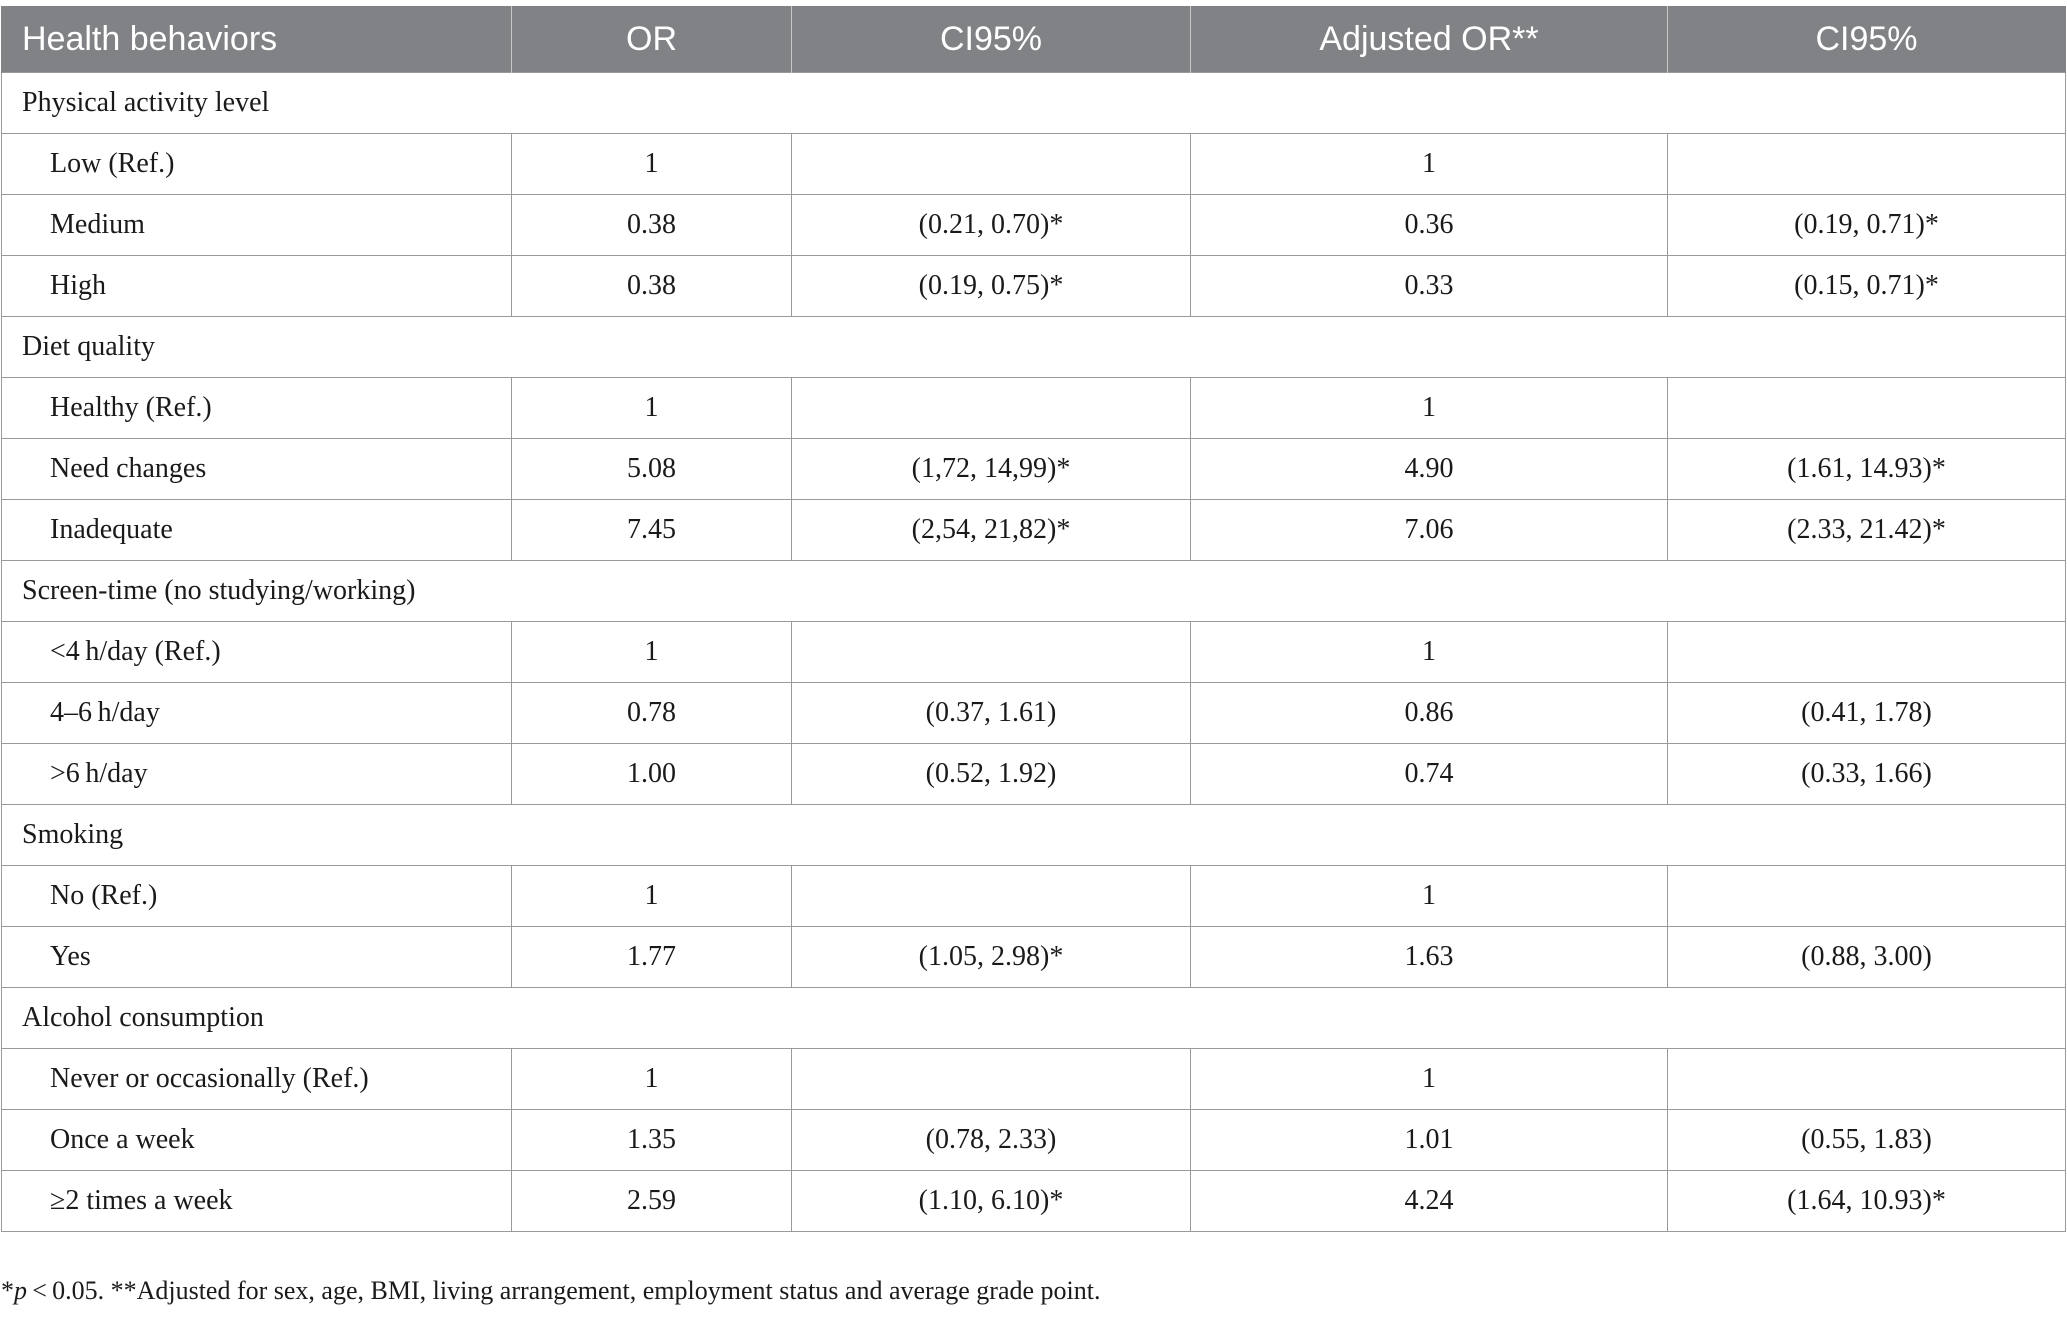  What do you see at coordinates (256, 957) in the screenshot?
I see `row-label: Yes` at bounding box center [256, 957].